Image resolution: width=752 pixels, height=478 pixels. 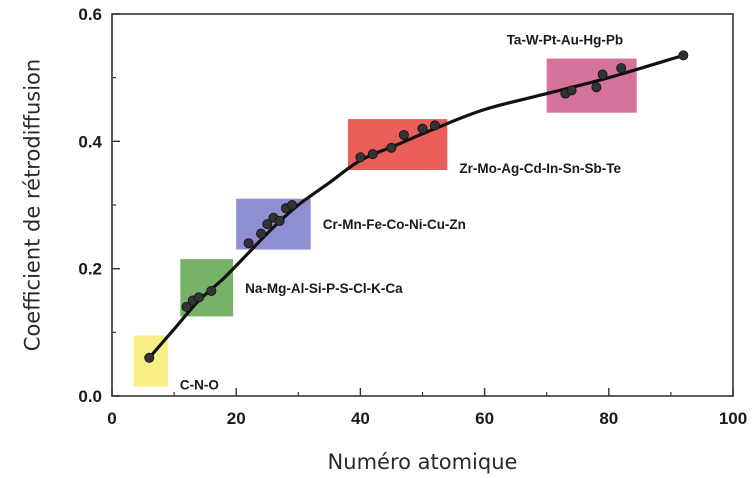 What do you see at coordinates (90, 269) in the screenshot?
I see `y-tick-label: 0.2` at bounding box center [90, 269].